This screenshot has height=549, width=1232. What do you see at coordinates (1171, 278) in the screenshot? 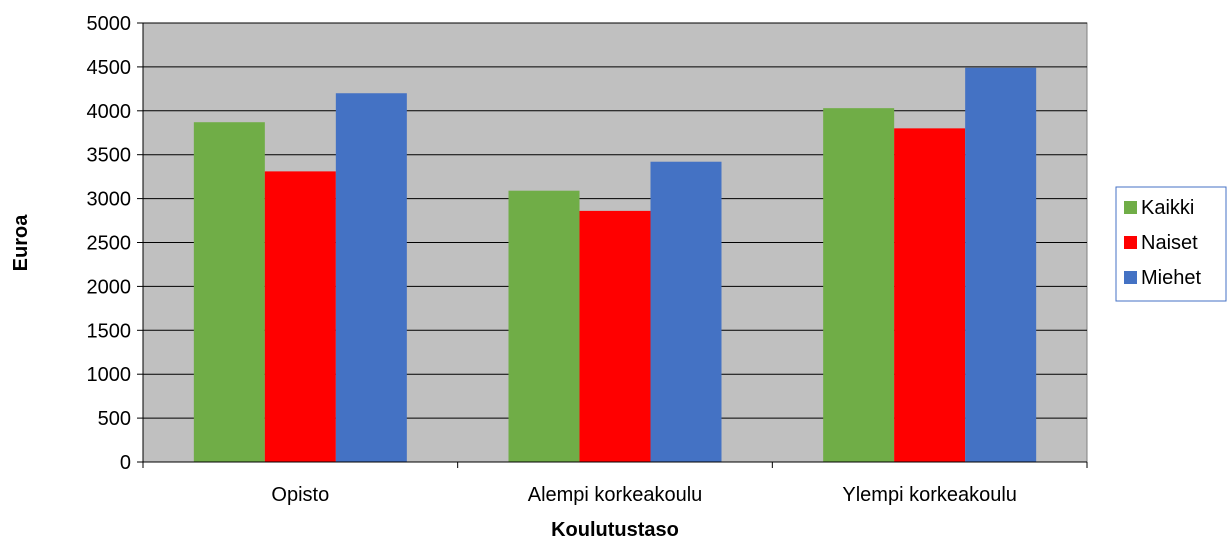
I see `legend-label-miehet: Miehet` at bounding box center [1171, 278].